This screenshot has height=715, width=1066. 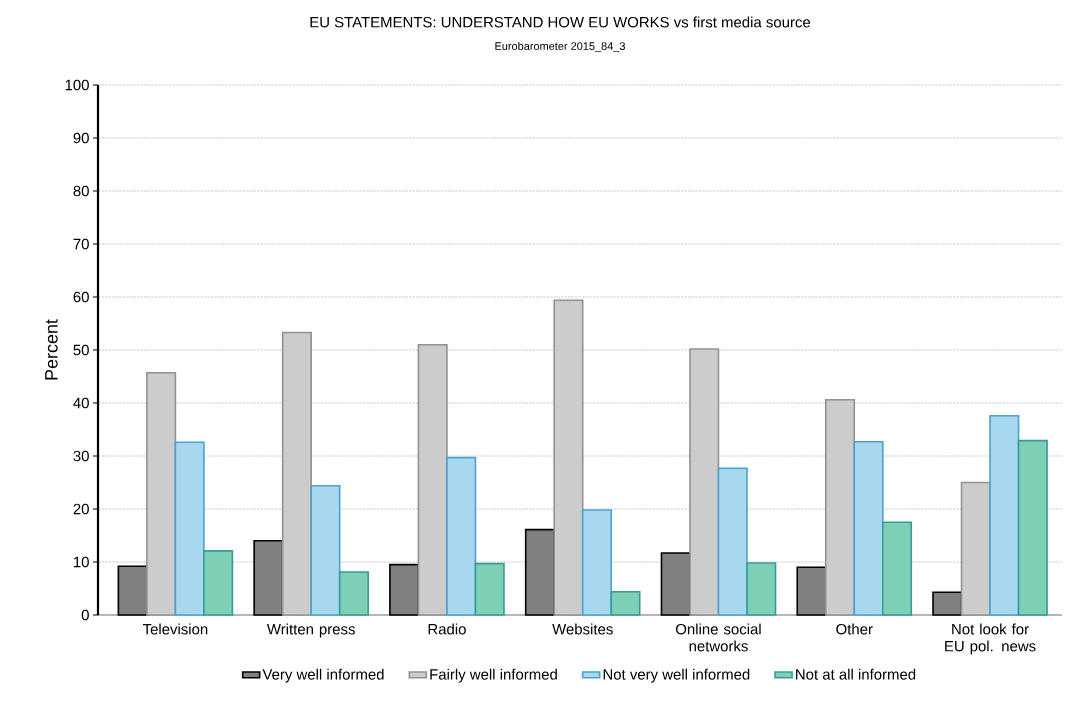 I want to click on x-tick-label: Not look for EU pol. news, so click(x=990, y=639).